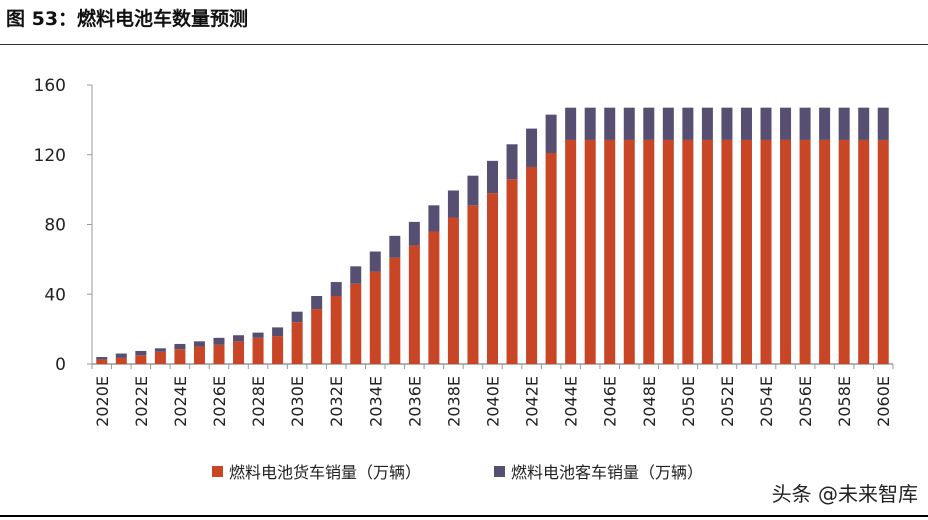 The width and height of the screenshot is (928, 520). I want to click on bar-bus-2044E, so click(571, 123).